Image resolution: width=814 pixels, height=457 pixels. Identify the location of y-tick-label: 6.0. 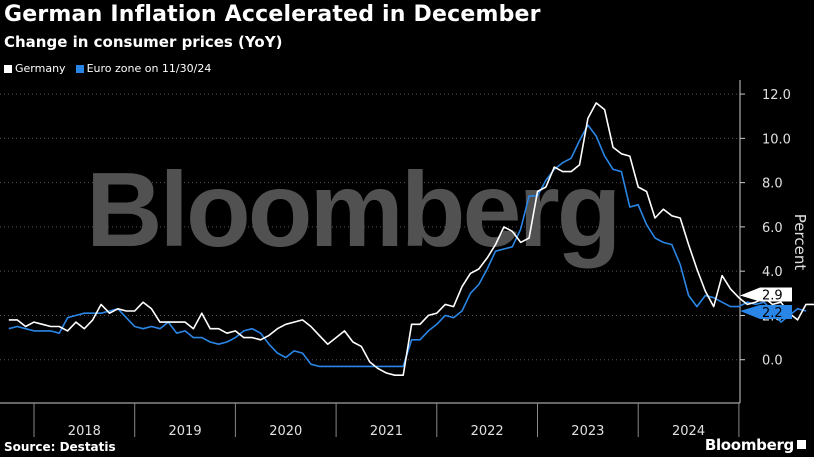
(772, 228).